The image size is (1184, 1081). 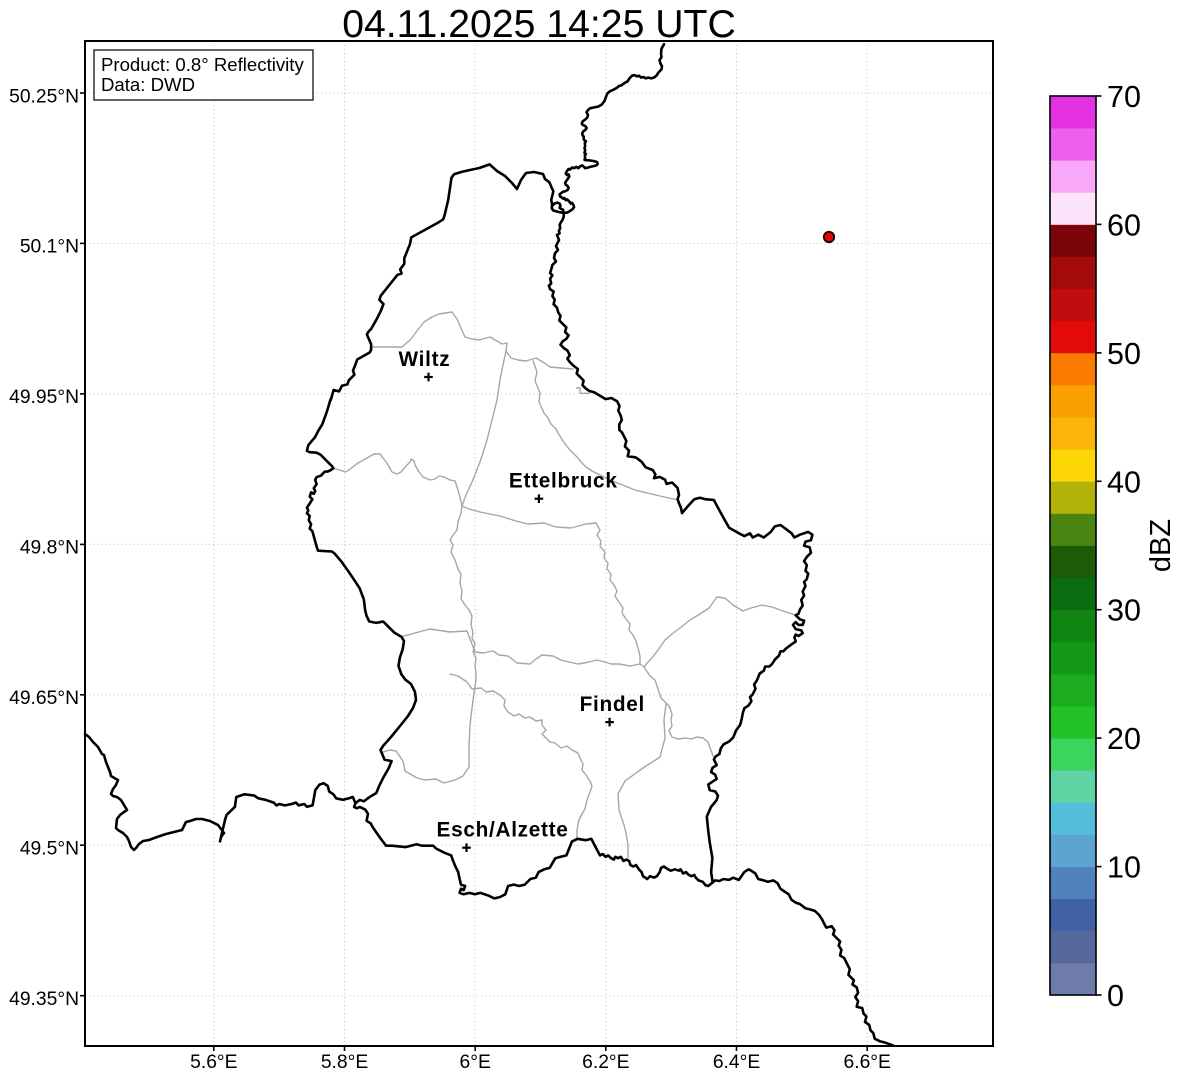 I want to click on svg-text: 49.95°N, so click(x=44, y=397).